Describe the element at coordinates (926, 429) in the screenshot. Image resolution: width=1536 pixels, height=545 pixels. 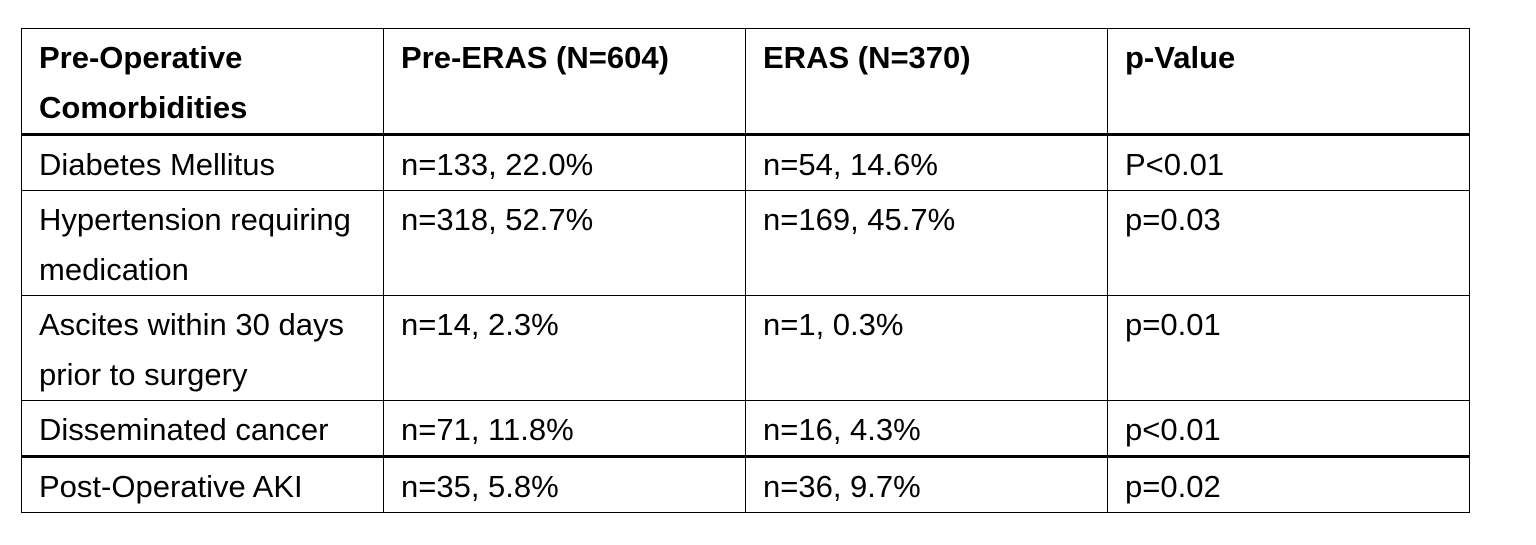
I see `eras-value: n=16, 4.3%` at that location.